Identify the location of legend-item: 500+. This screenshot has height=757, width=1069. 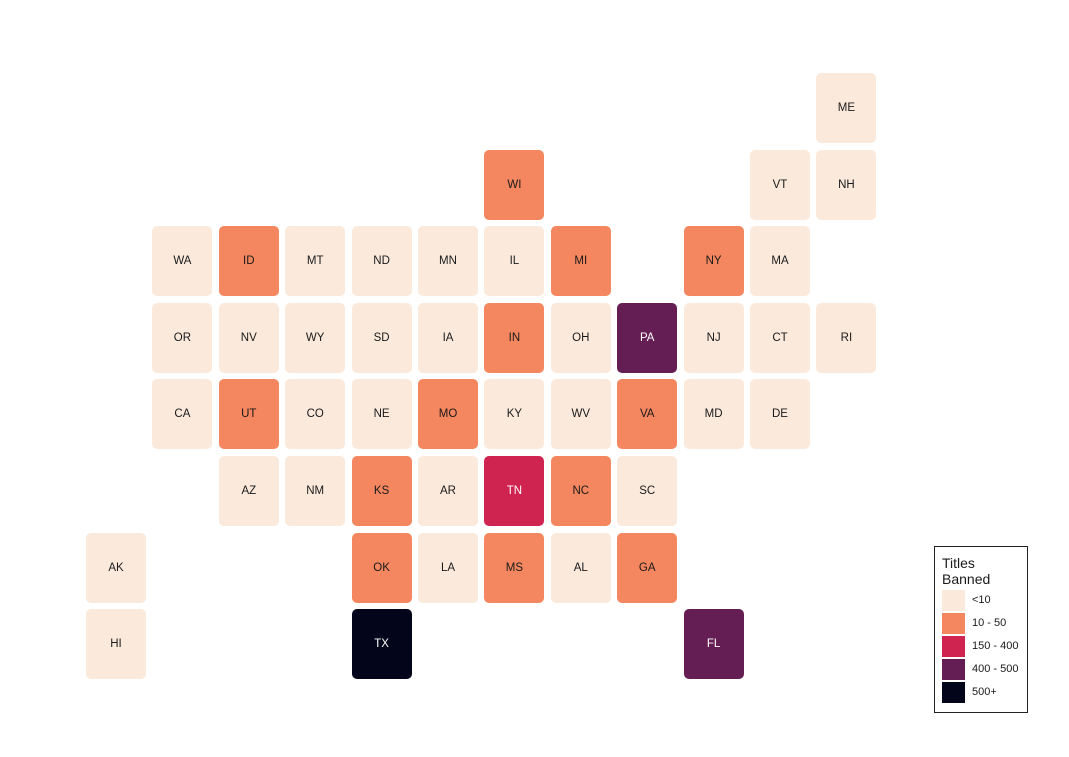
(985, 692).